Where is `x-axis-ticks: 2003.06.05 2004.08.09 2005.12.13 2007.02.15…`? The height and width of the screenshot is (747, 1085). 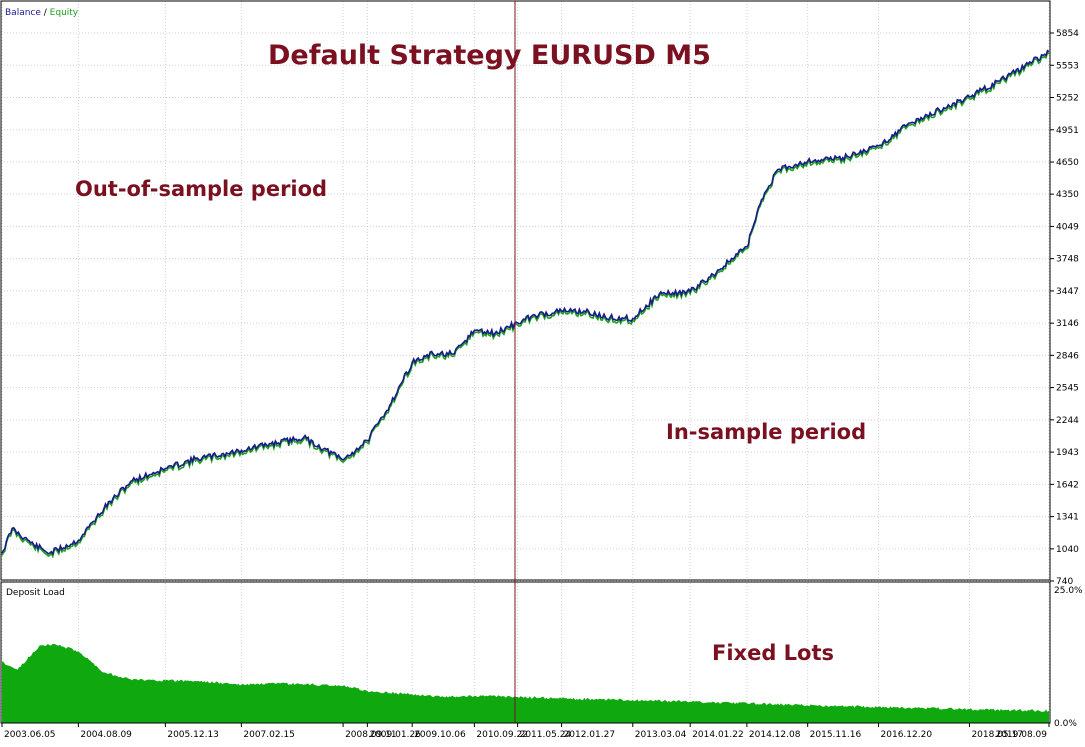 x-axis-ticks: 2003.06.05 2004.08.09 2005.12.13 2007.02.15… is located at coordinates (525, 731).